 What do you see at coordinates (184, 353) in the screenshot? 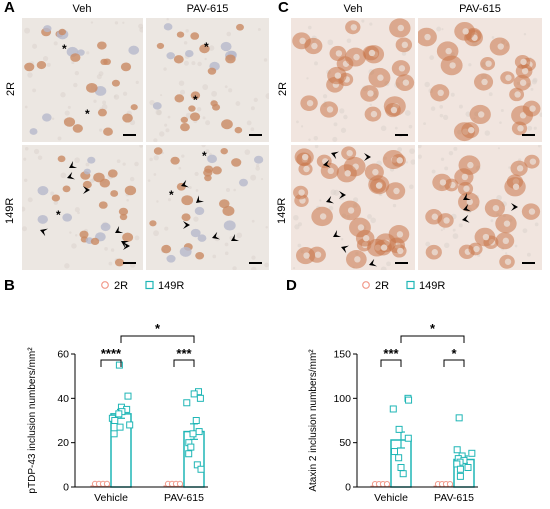
I see `significance-stars: ***` at bounding box center [184, 353].